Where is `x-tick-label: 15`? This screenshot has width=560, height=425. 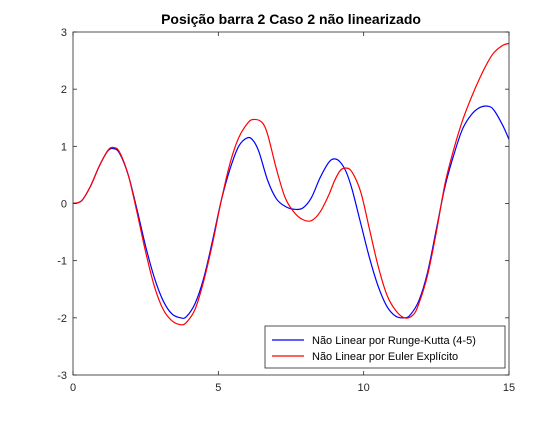
x-tick-label: 15 is located at coordinates (509, 388).